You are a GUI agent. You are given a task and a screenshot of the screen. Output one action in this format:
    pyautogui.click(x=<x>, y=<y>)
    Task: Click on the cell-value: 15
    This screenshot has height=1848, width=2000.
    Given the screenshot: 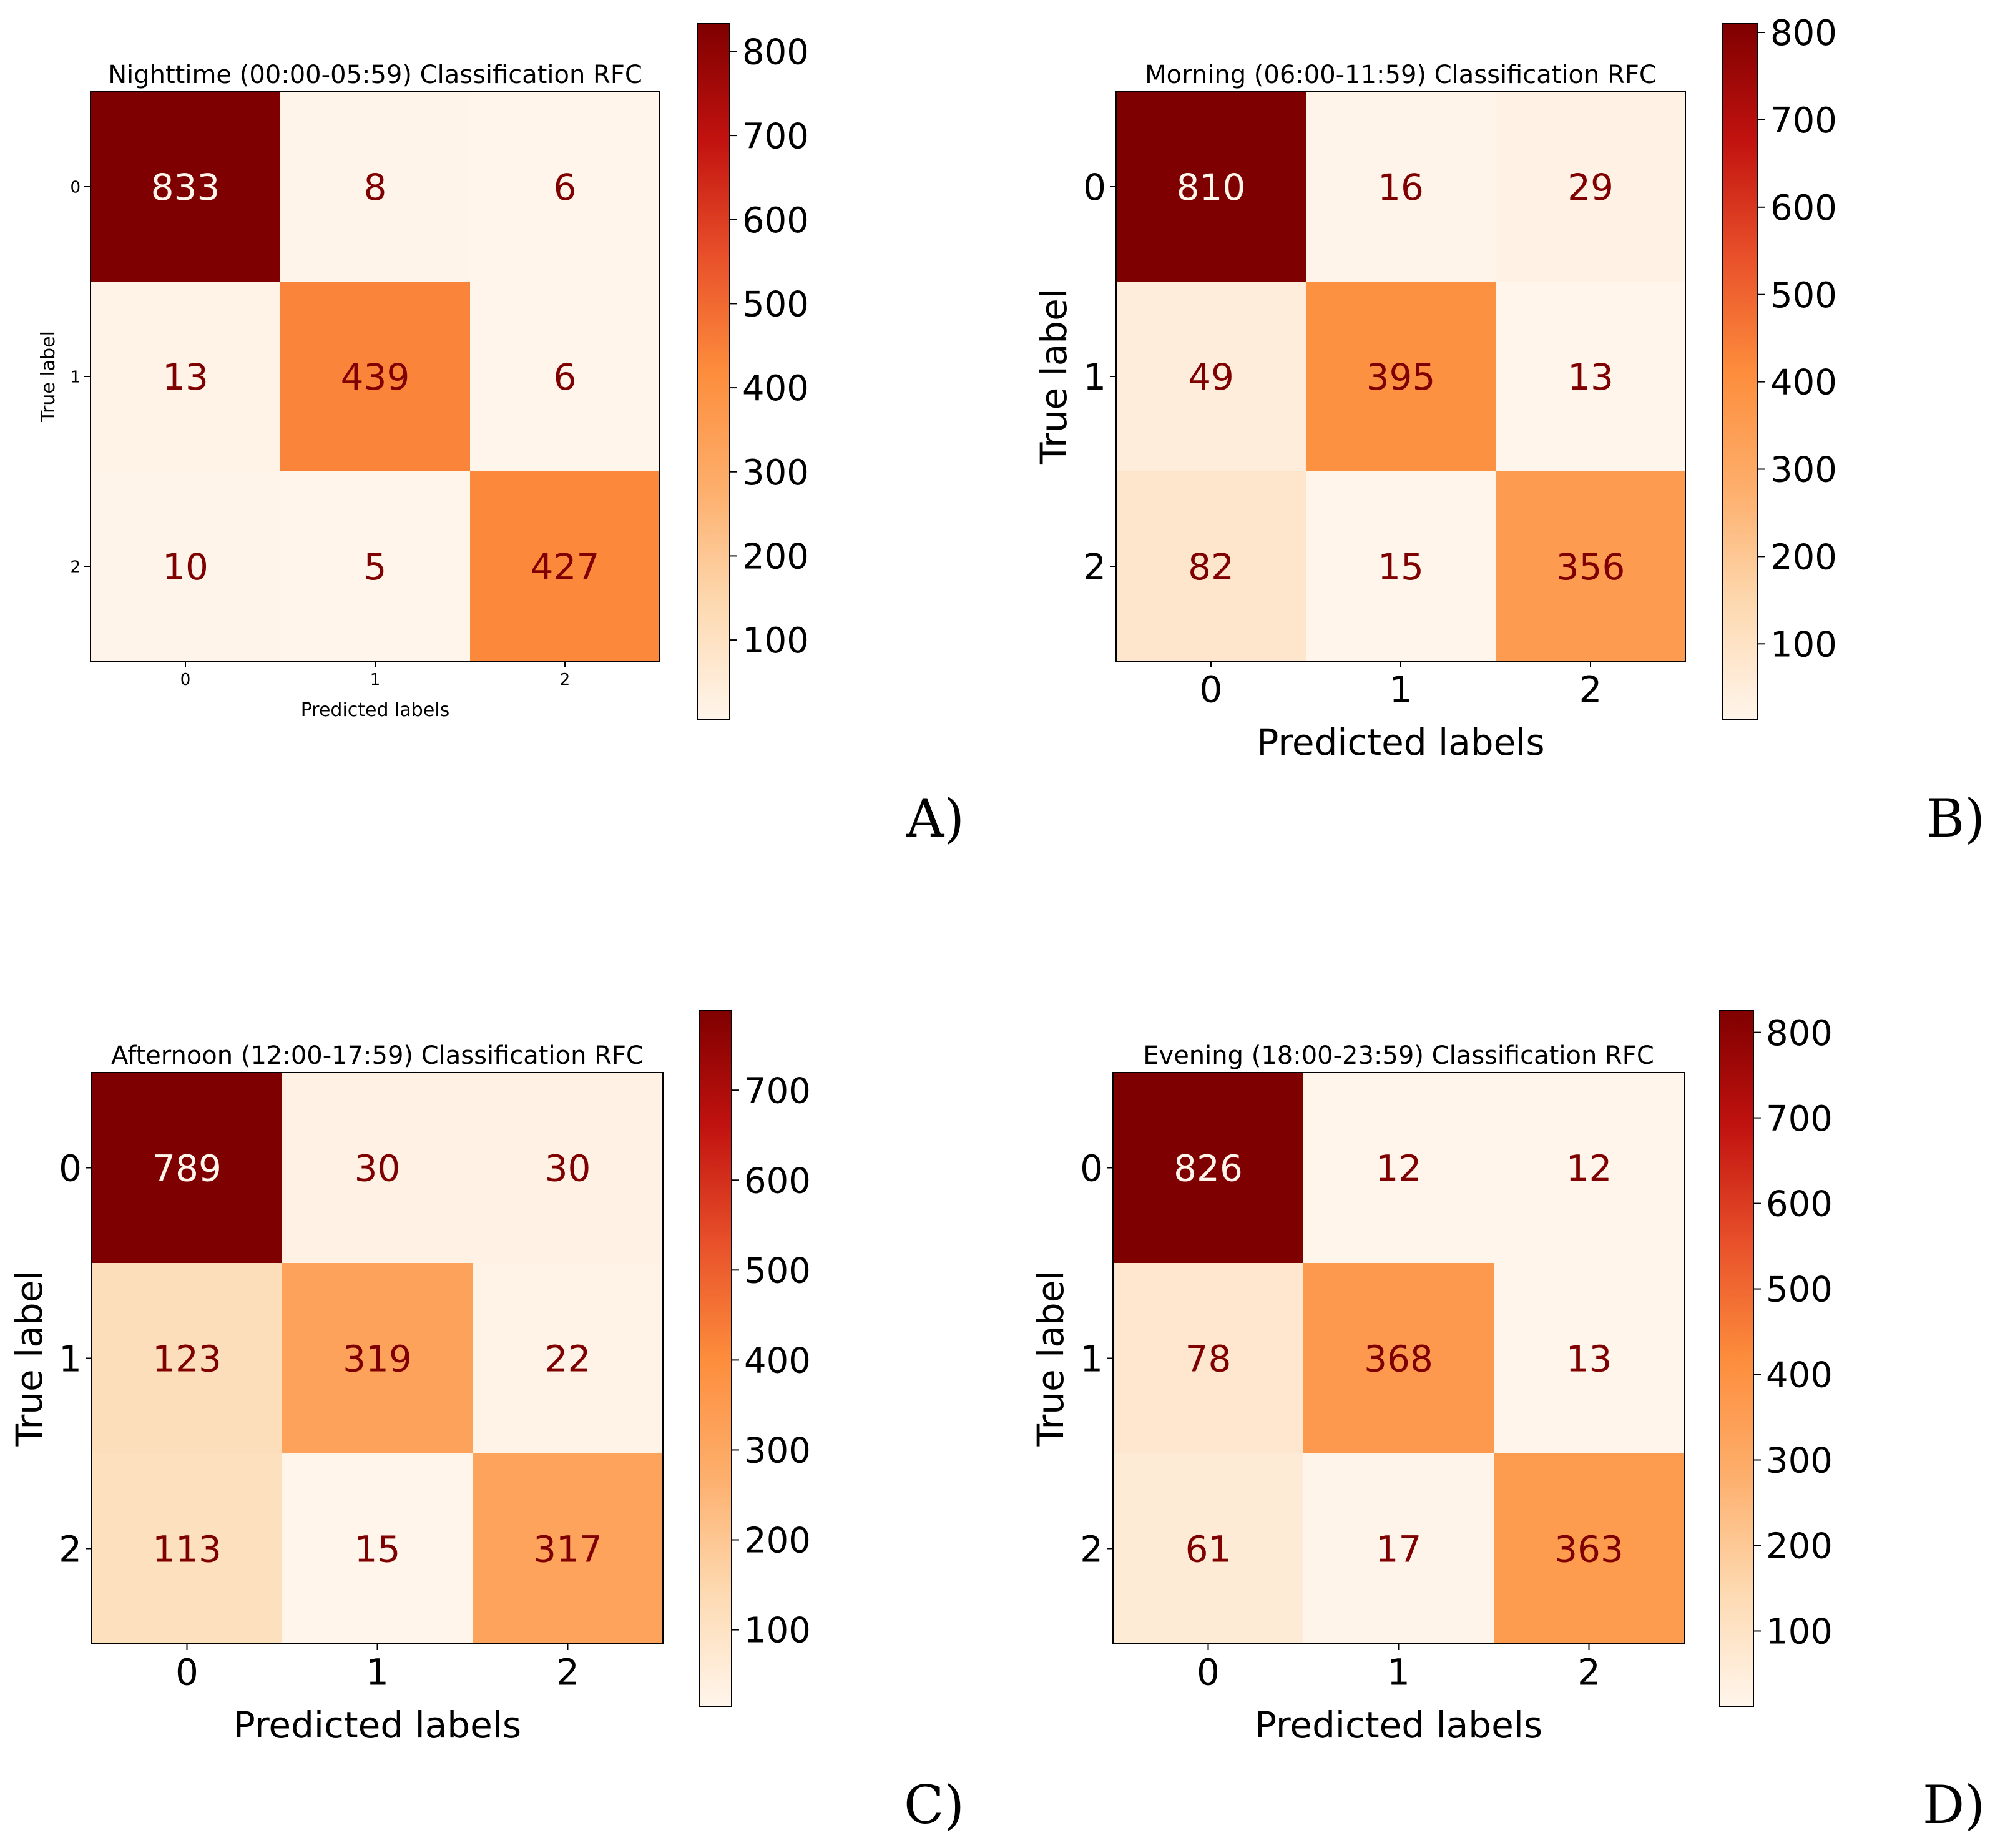 What is the action you would take?
    pyautogui.click(x=378, y=1549)
    